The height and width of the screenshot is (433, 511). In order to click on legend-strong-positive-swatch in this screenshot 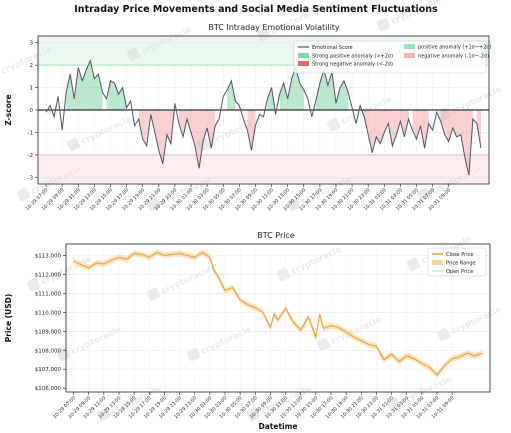, I will do `click(303, 55)`.